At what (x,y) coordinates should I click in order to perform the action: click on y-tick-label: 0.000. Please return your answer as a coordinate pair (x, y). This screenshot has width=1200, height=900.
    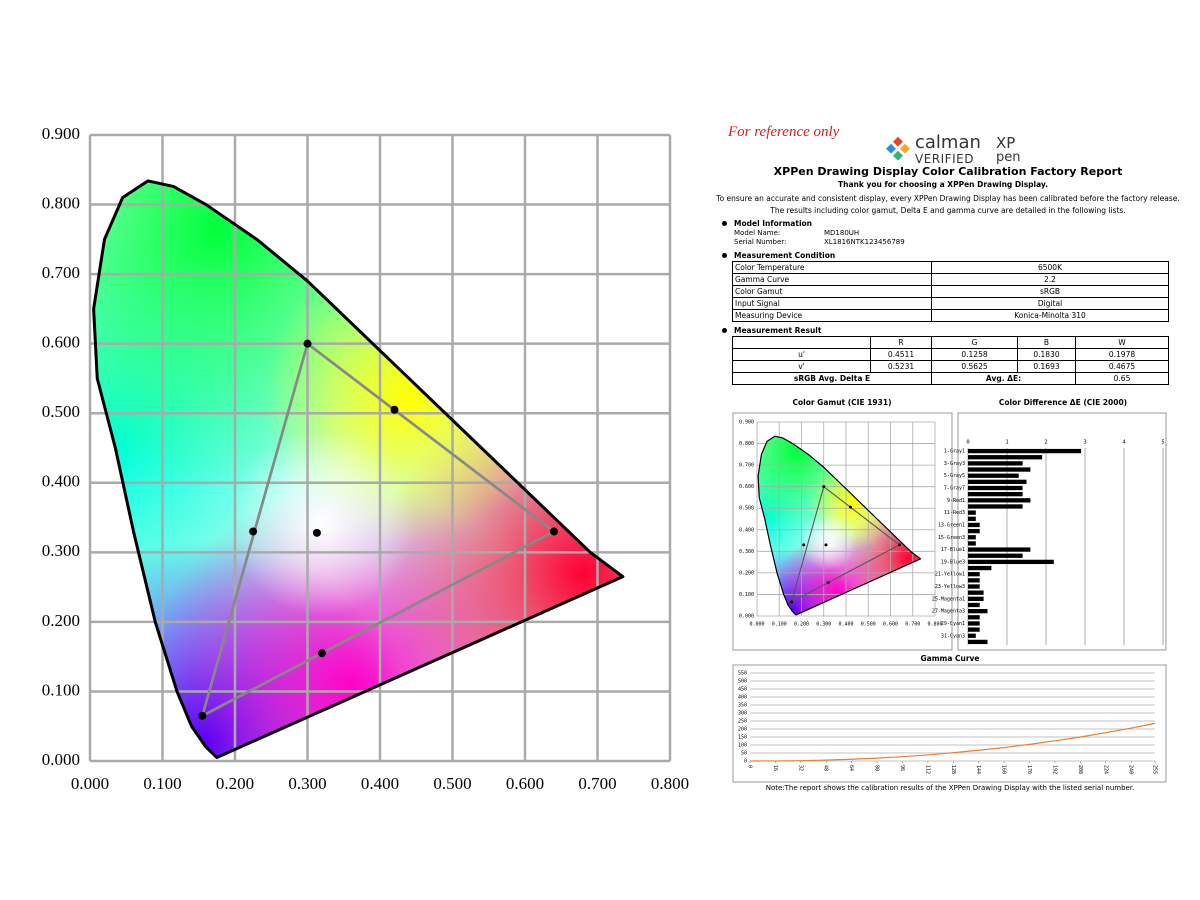
    Looking at the image, I should click on (746, 617).